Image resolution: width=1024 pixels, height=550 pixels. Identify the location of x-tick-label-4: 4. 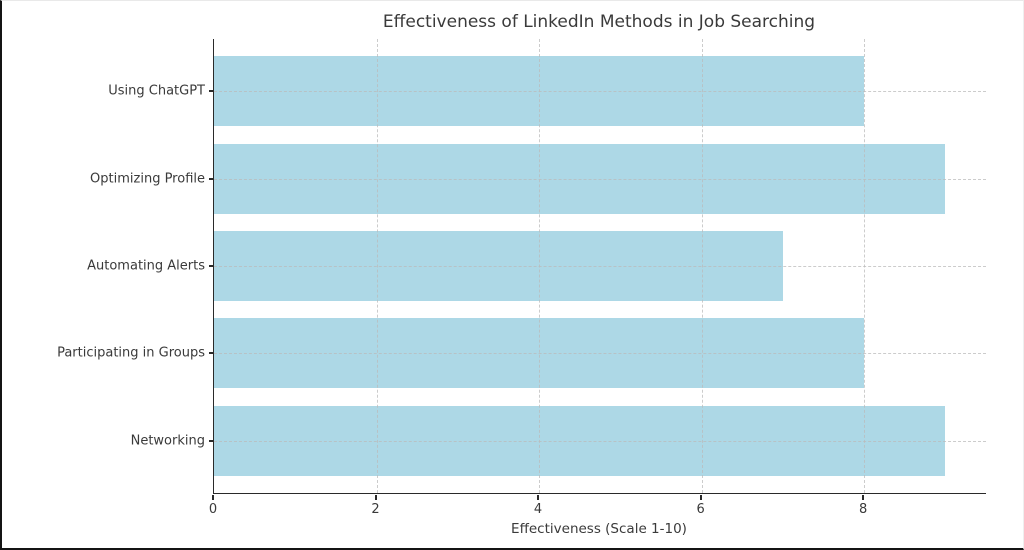
(538, 509).